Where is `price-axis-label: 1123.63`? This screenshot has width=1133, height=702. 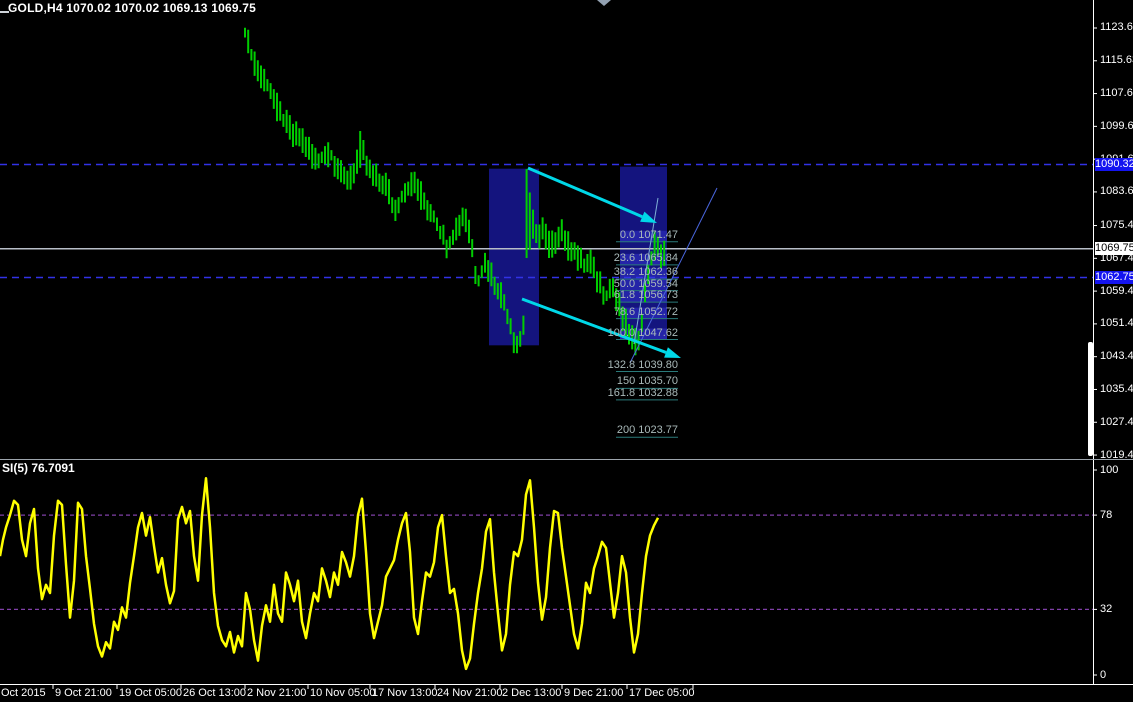 price-axis-label: 1123.63 is located at coordinates (1116, 27).